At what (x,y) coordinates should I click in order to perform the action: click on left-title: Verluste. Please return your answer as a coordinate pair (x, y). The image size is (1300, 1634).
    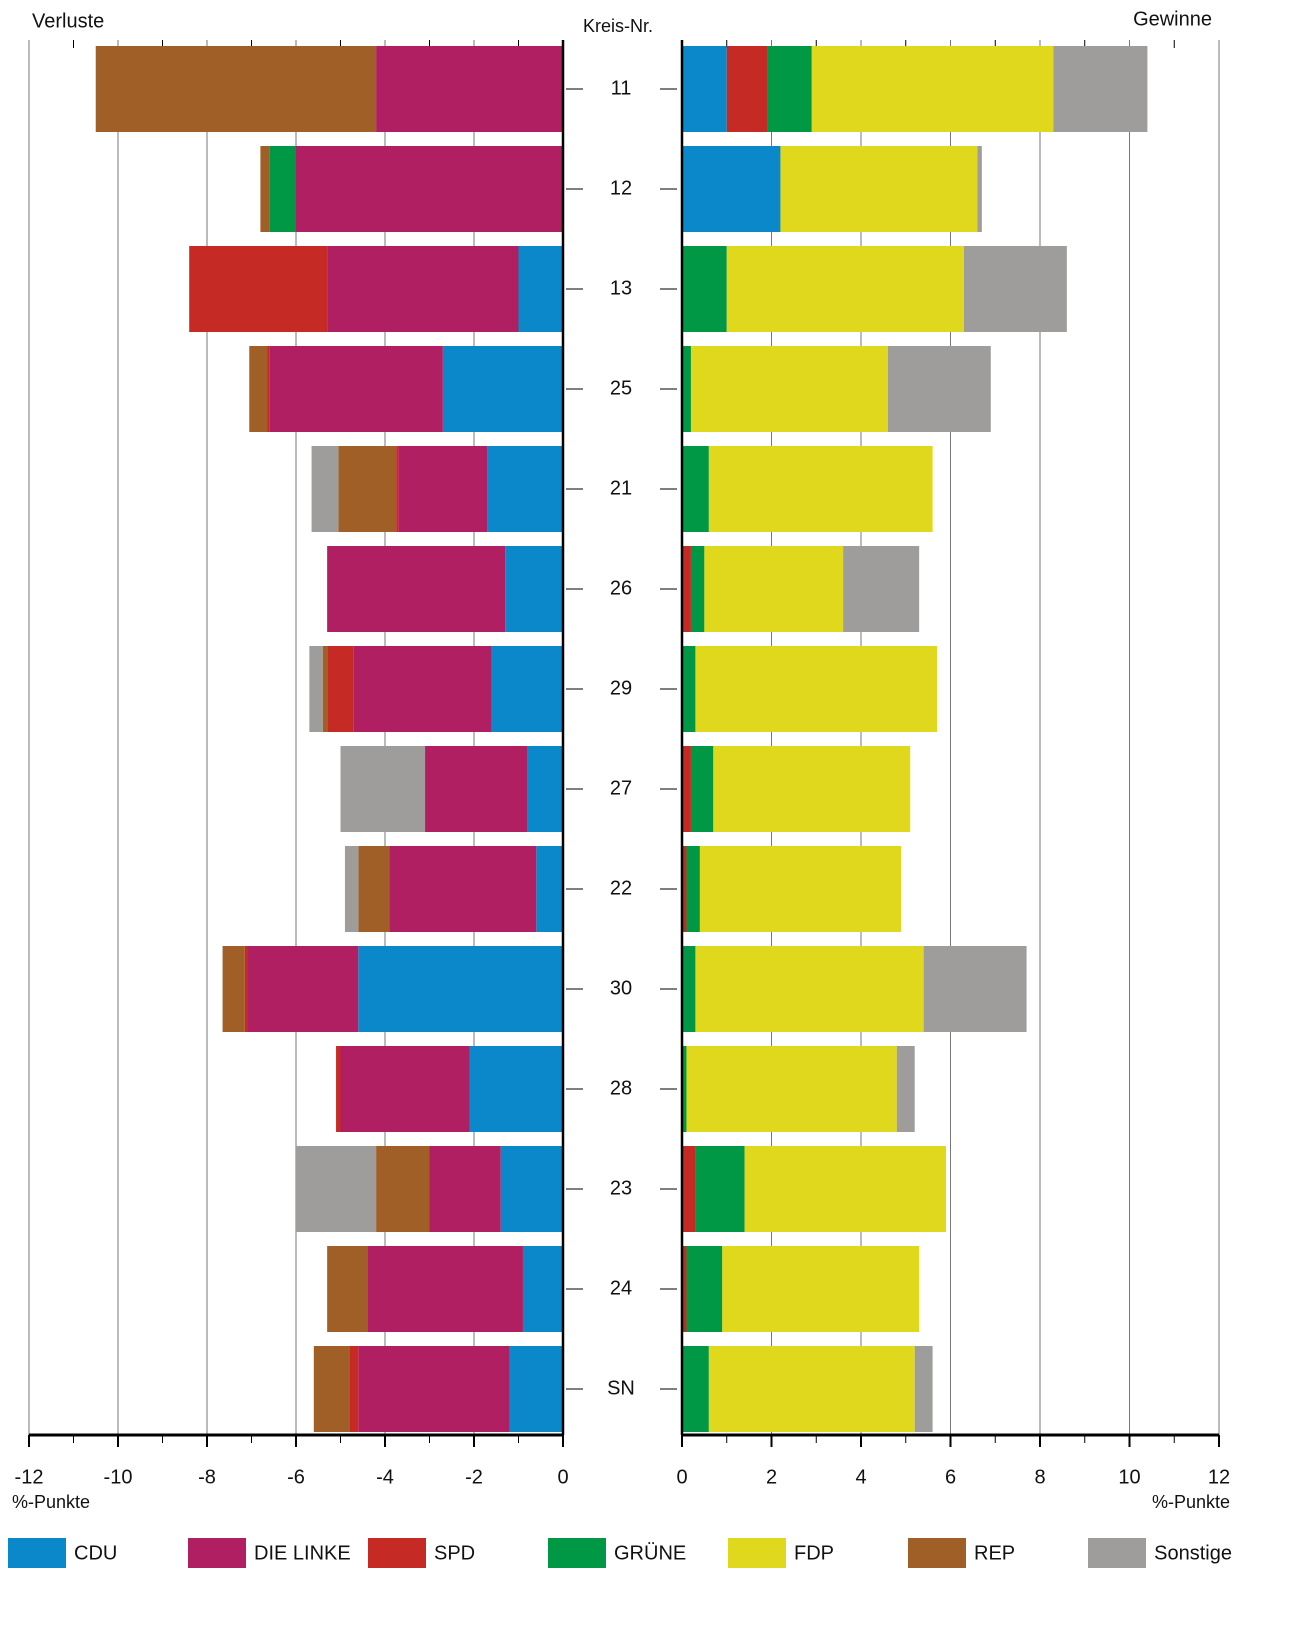
    Looking at the image, I should click on (68, 21).